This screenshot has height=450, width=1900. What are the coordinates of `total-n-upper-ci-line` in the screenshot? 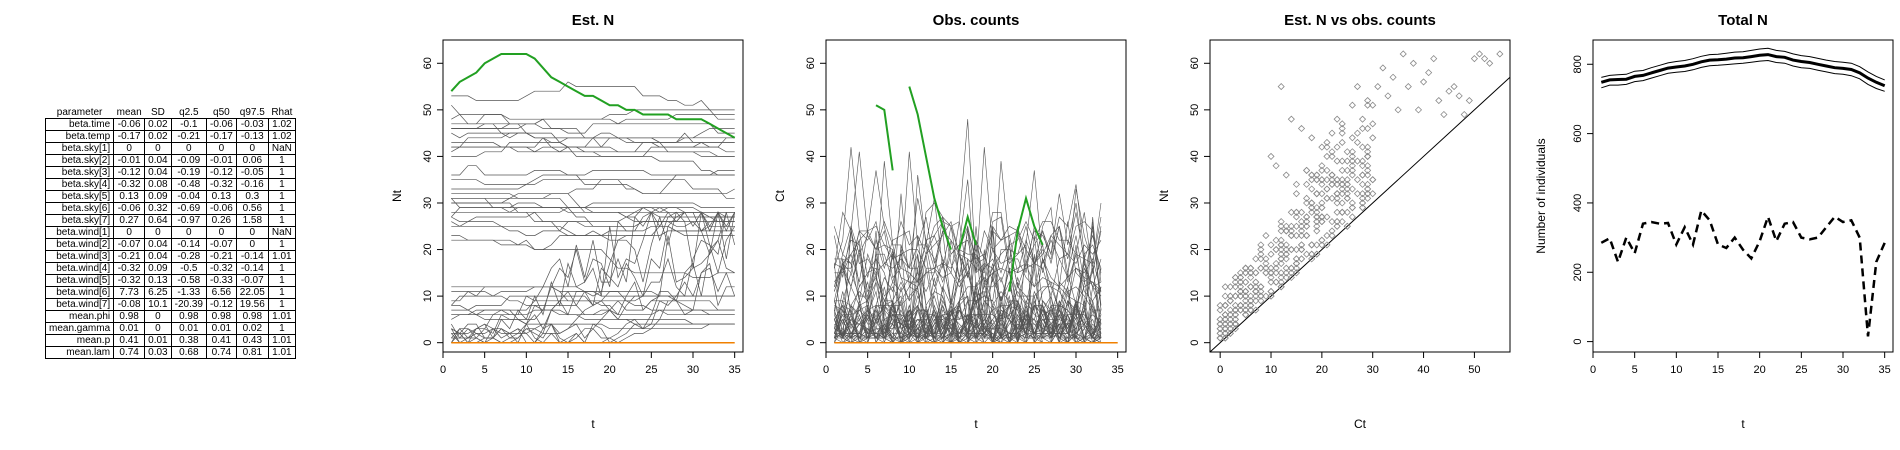 It's located at (1743, 64).